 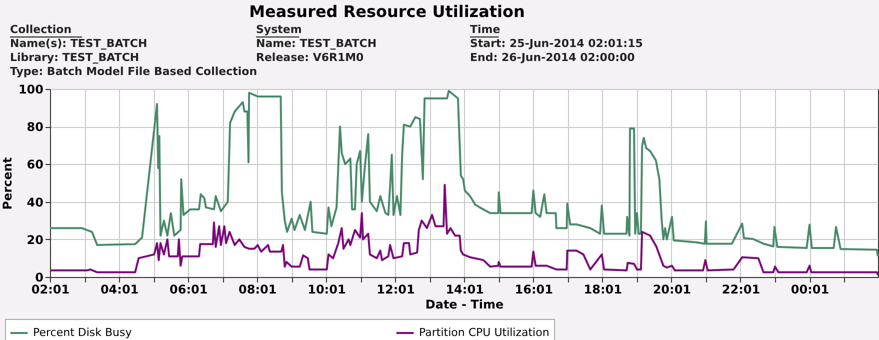 I want to click on legend-label: Percent Disk Busy, so click(x=82, y=332).